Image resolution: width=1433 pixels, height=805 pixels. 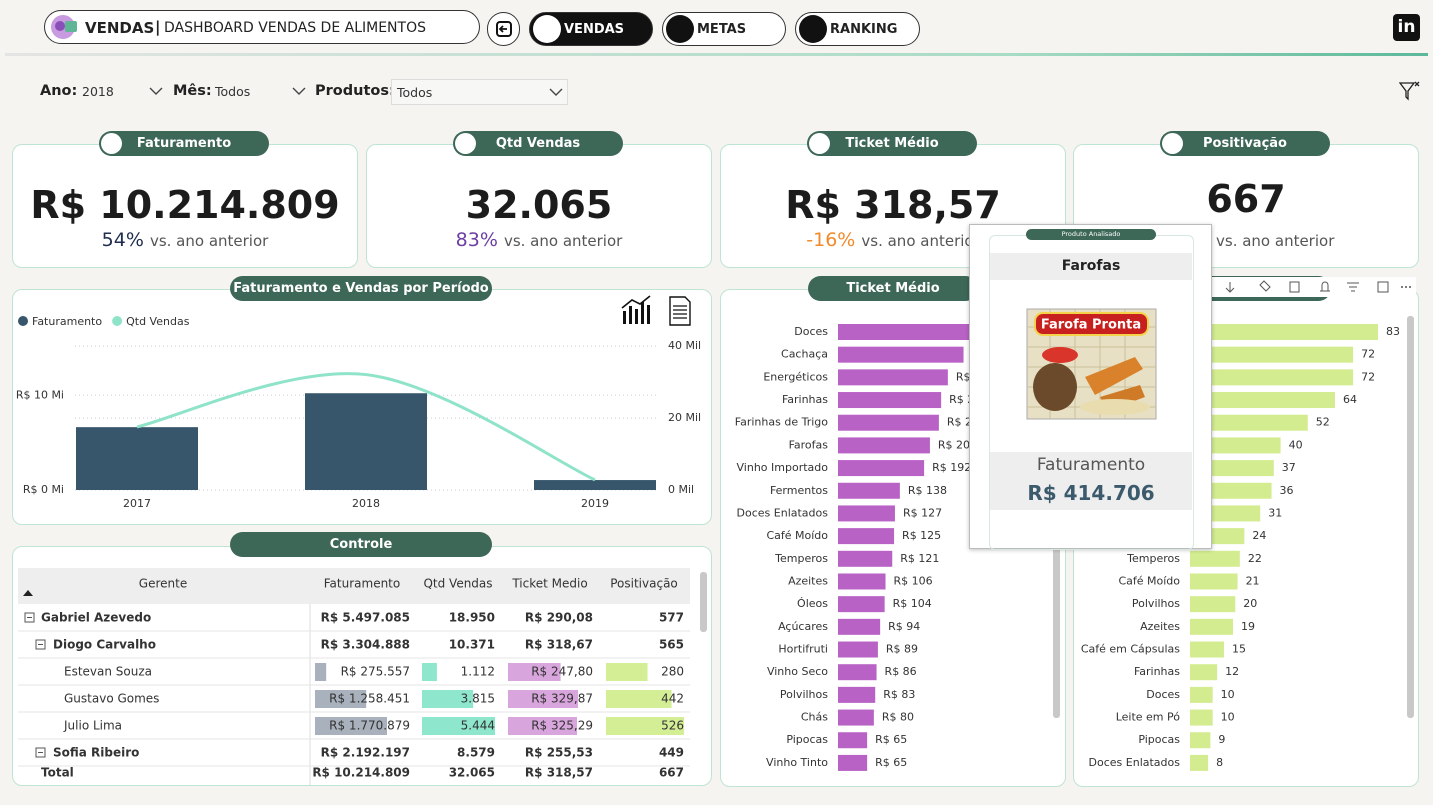 I want to click on cell-value: R$ 2.192.197, so click(x=365, y=753).